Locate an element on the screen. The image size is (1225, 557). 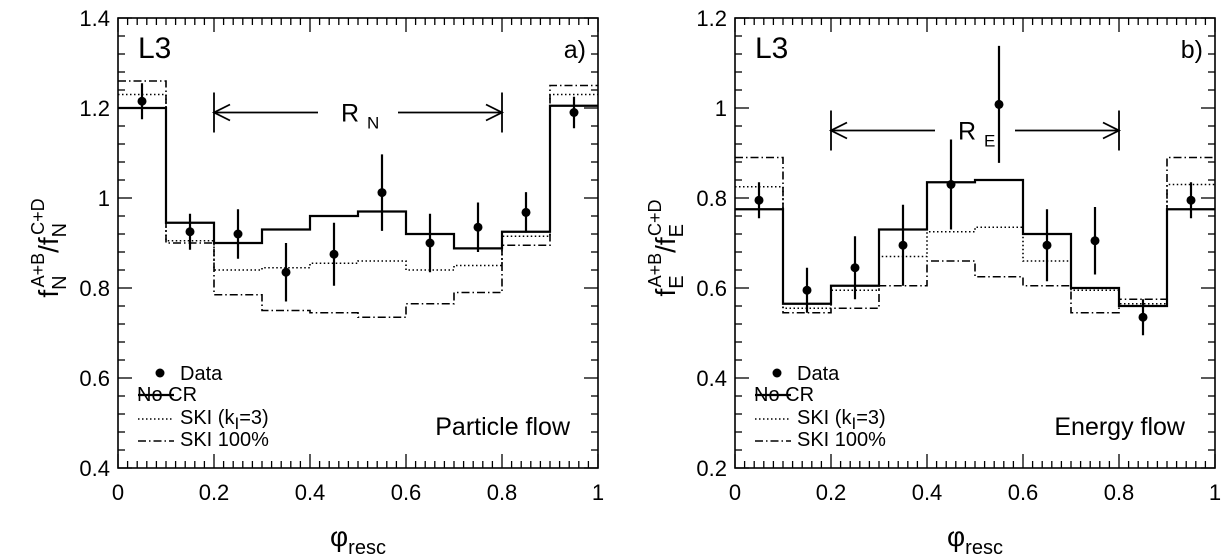
y-axis-label: fNA+B/fNC+D is located at coordinates (49, 247).